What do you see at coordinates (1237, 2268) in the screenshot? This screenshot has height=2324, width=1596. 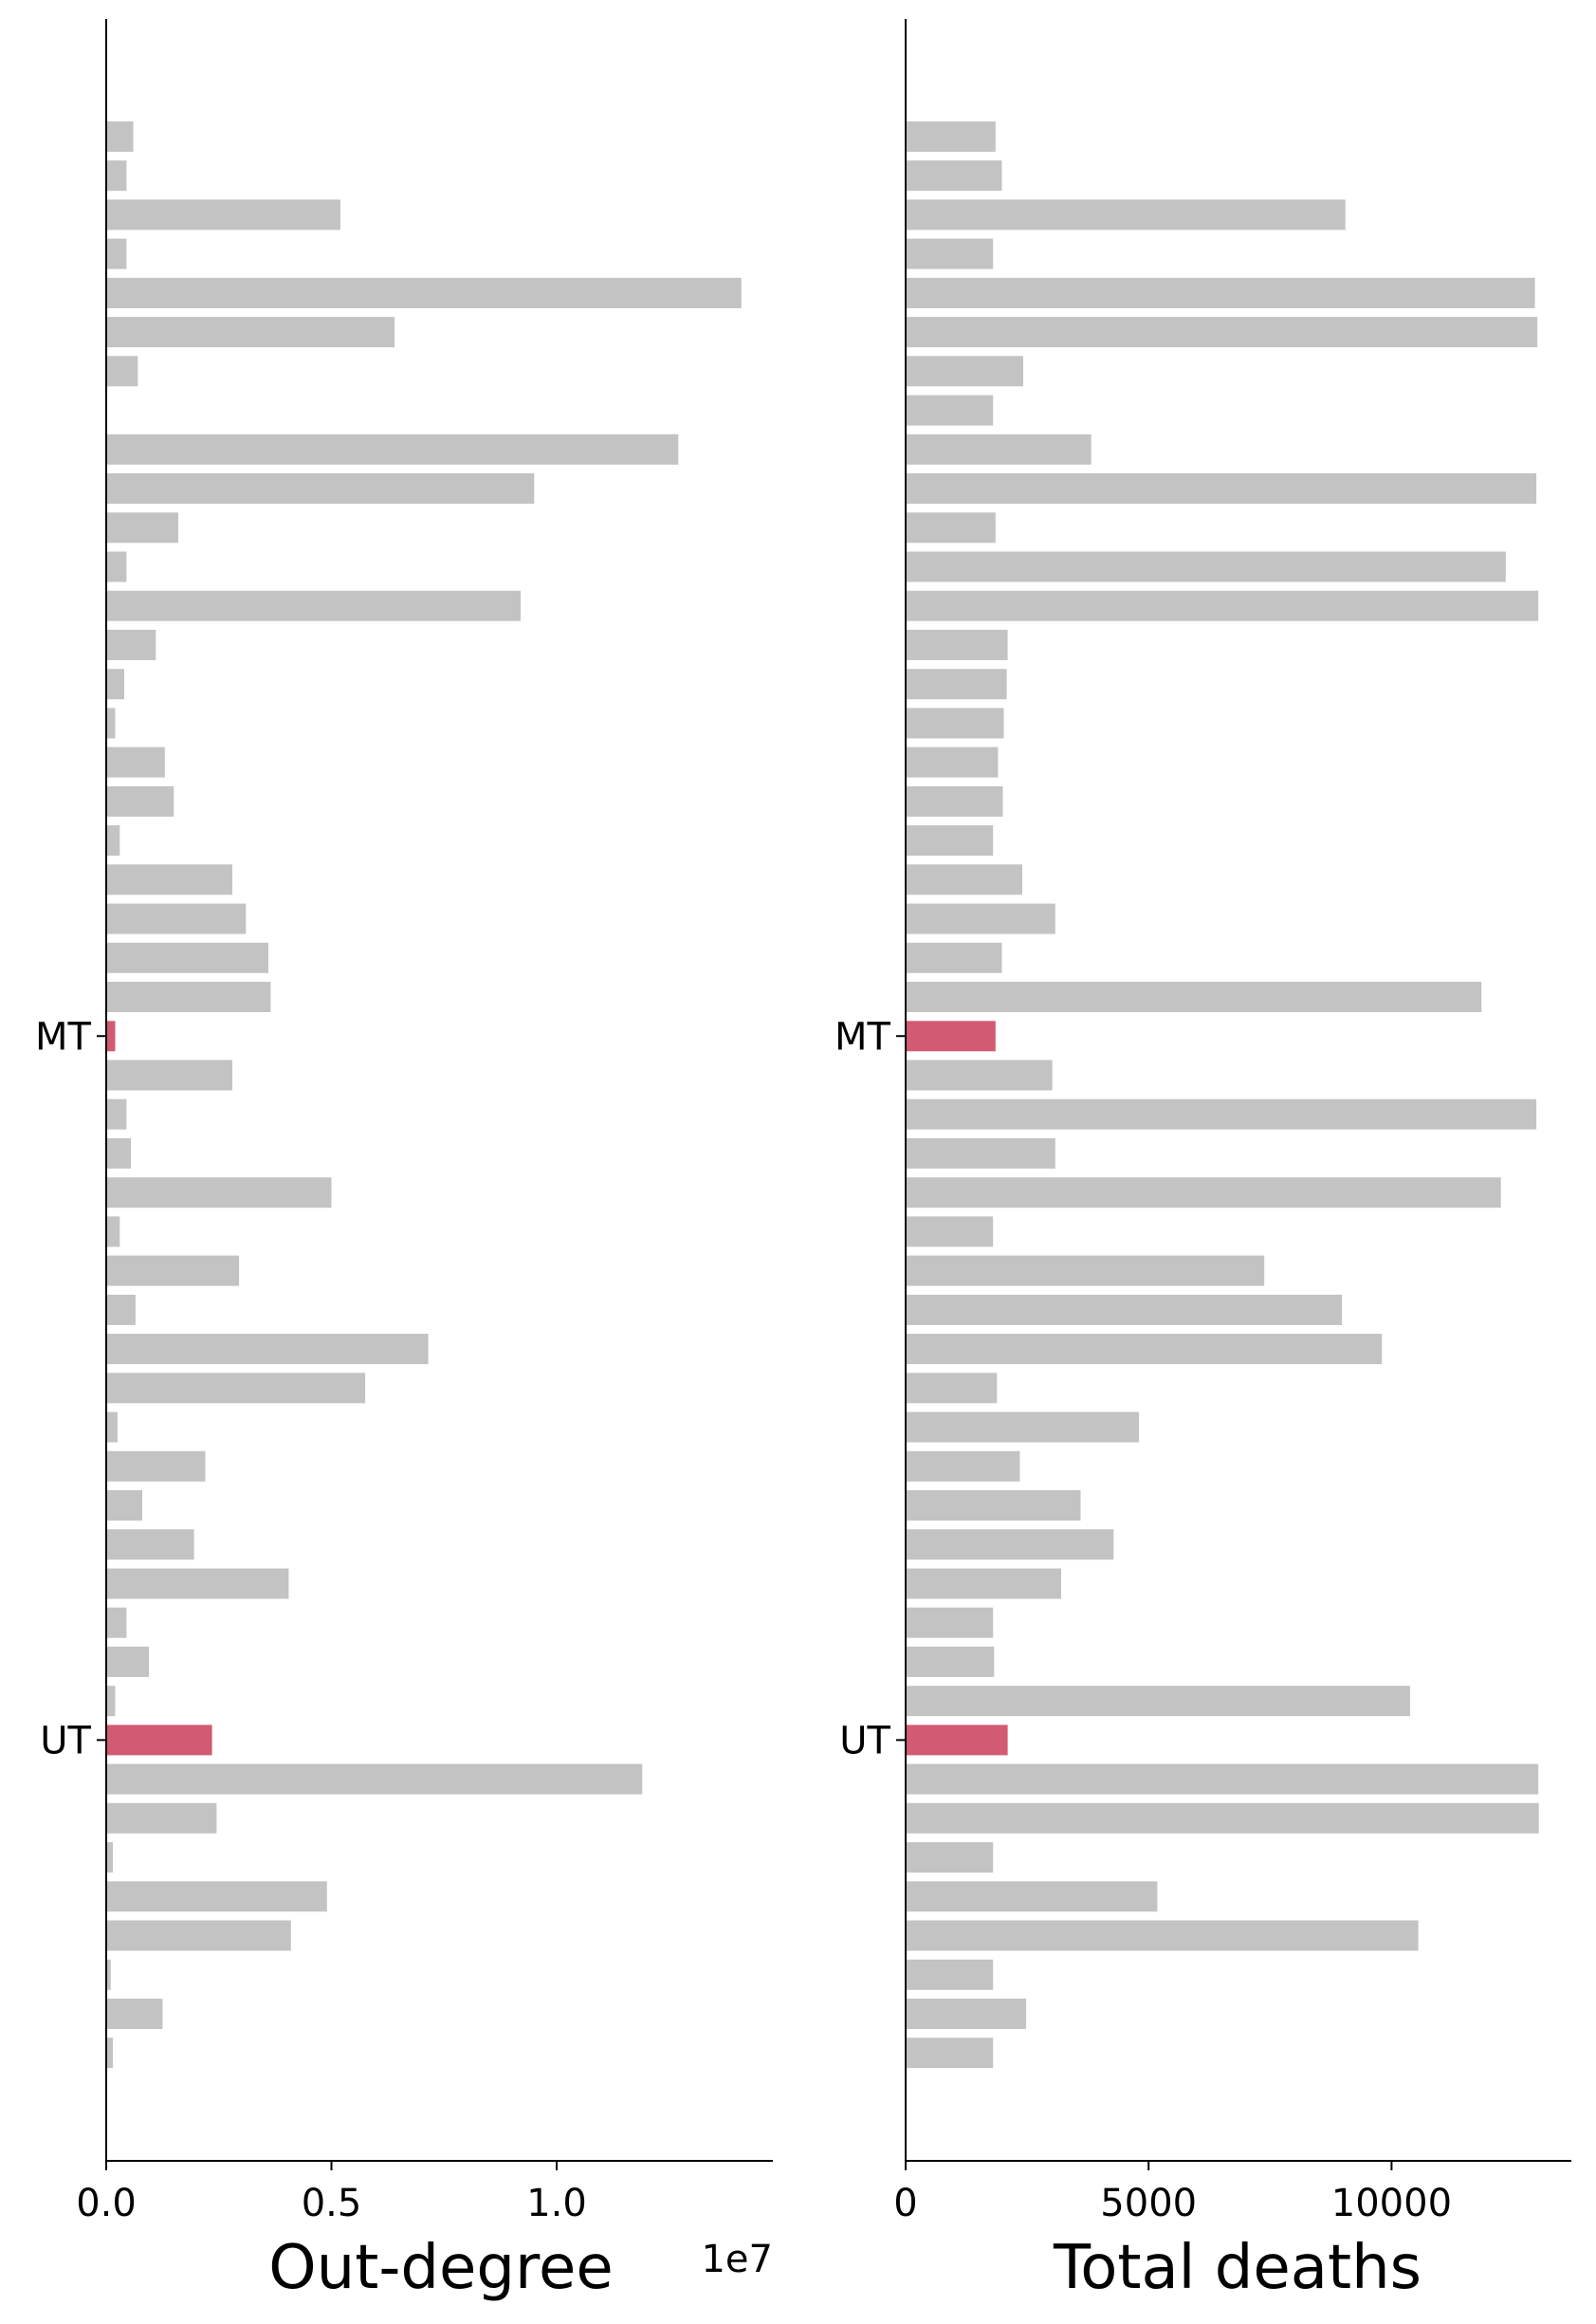 I see `x-axis-label: Total deaths` at bounding box center [1237, 2268].